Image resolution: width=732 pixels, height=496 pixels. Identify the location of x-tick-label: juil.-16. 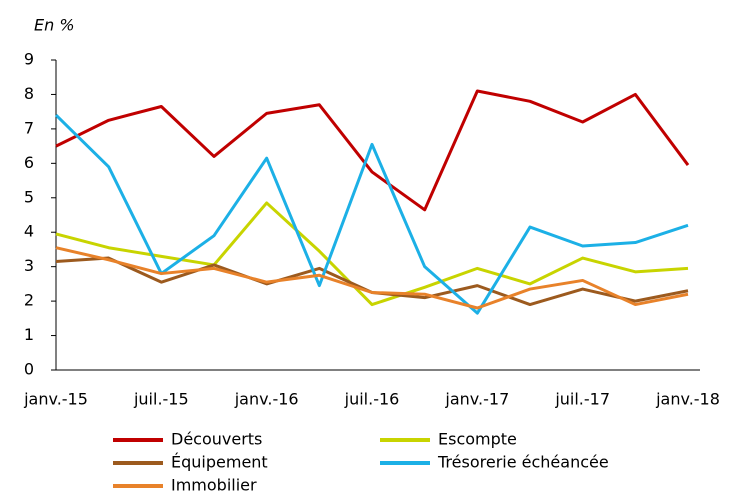
(372, 399).